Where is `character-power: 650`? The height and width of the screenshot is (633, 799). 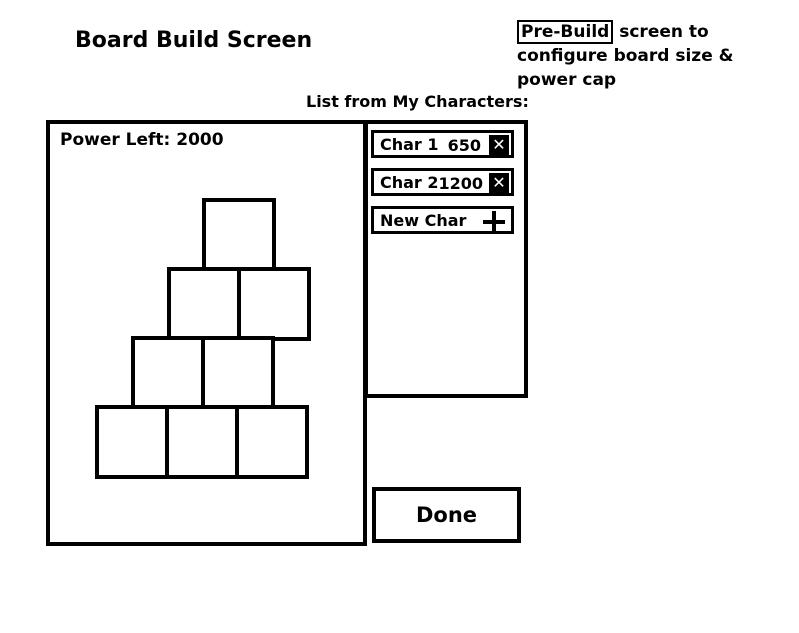 character-power: 650 is located at coordinates (464, 145).